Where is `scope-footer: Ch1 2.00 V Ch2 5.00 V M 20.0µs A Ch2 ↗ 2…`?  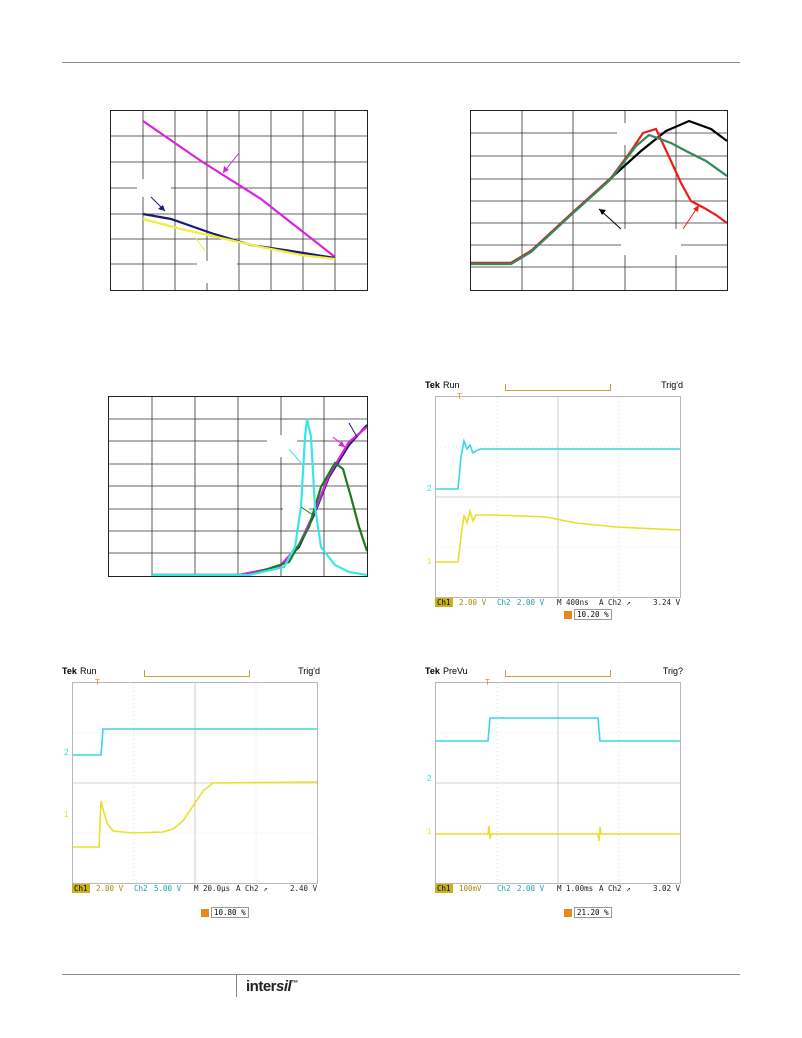
scope-footer: Ch1 2.00 V Ch2 5.00 V M 20.0µs A Ch2 ↗ 2… is located at coordinates (195, 889).